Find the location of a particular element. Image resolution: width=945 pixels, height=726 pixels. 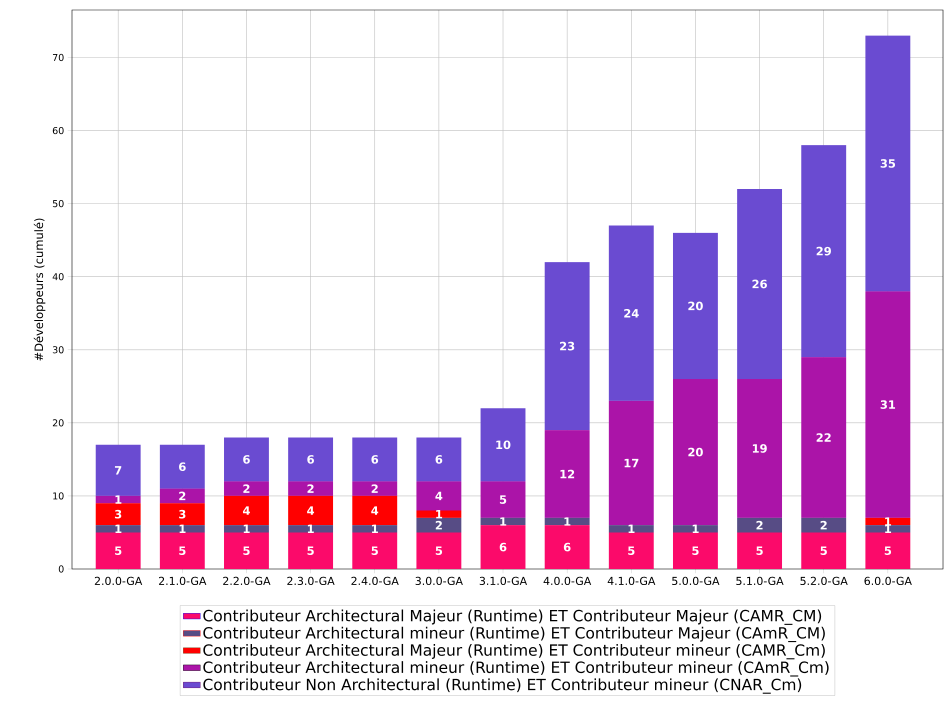

x-tick-label: 5.1.0-GA is located at coordinates (760, 581).